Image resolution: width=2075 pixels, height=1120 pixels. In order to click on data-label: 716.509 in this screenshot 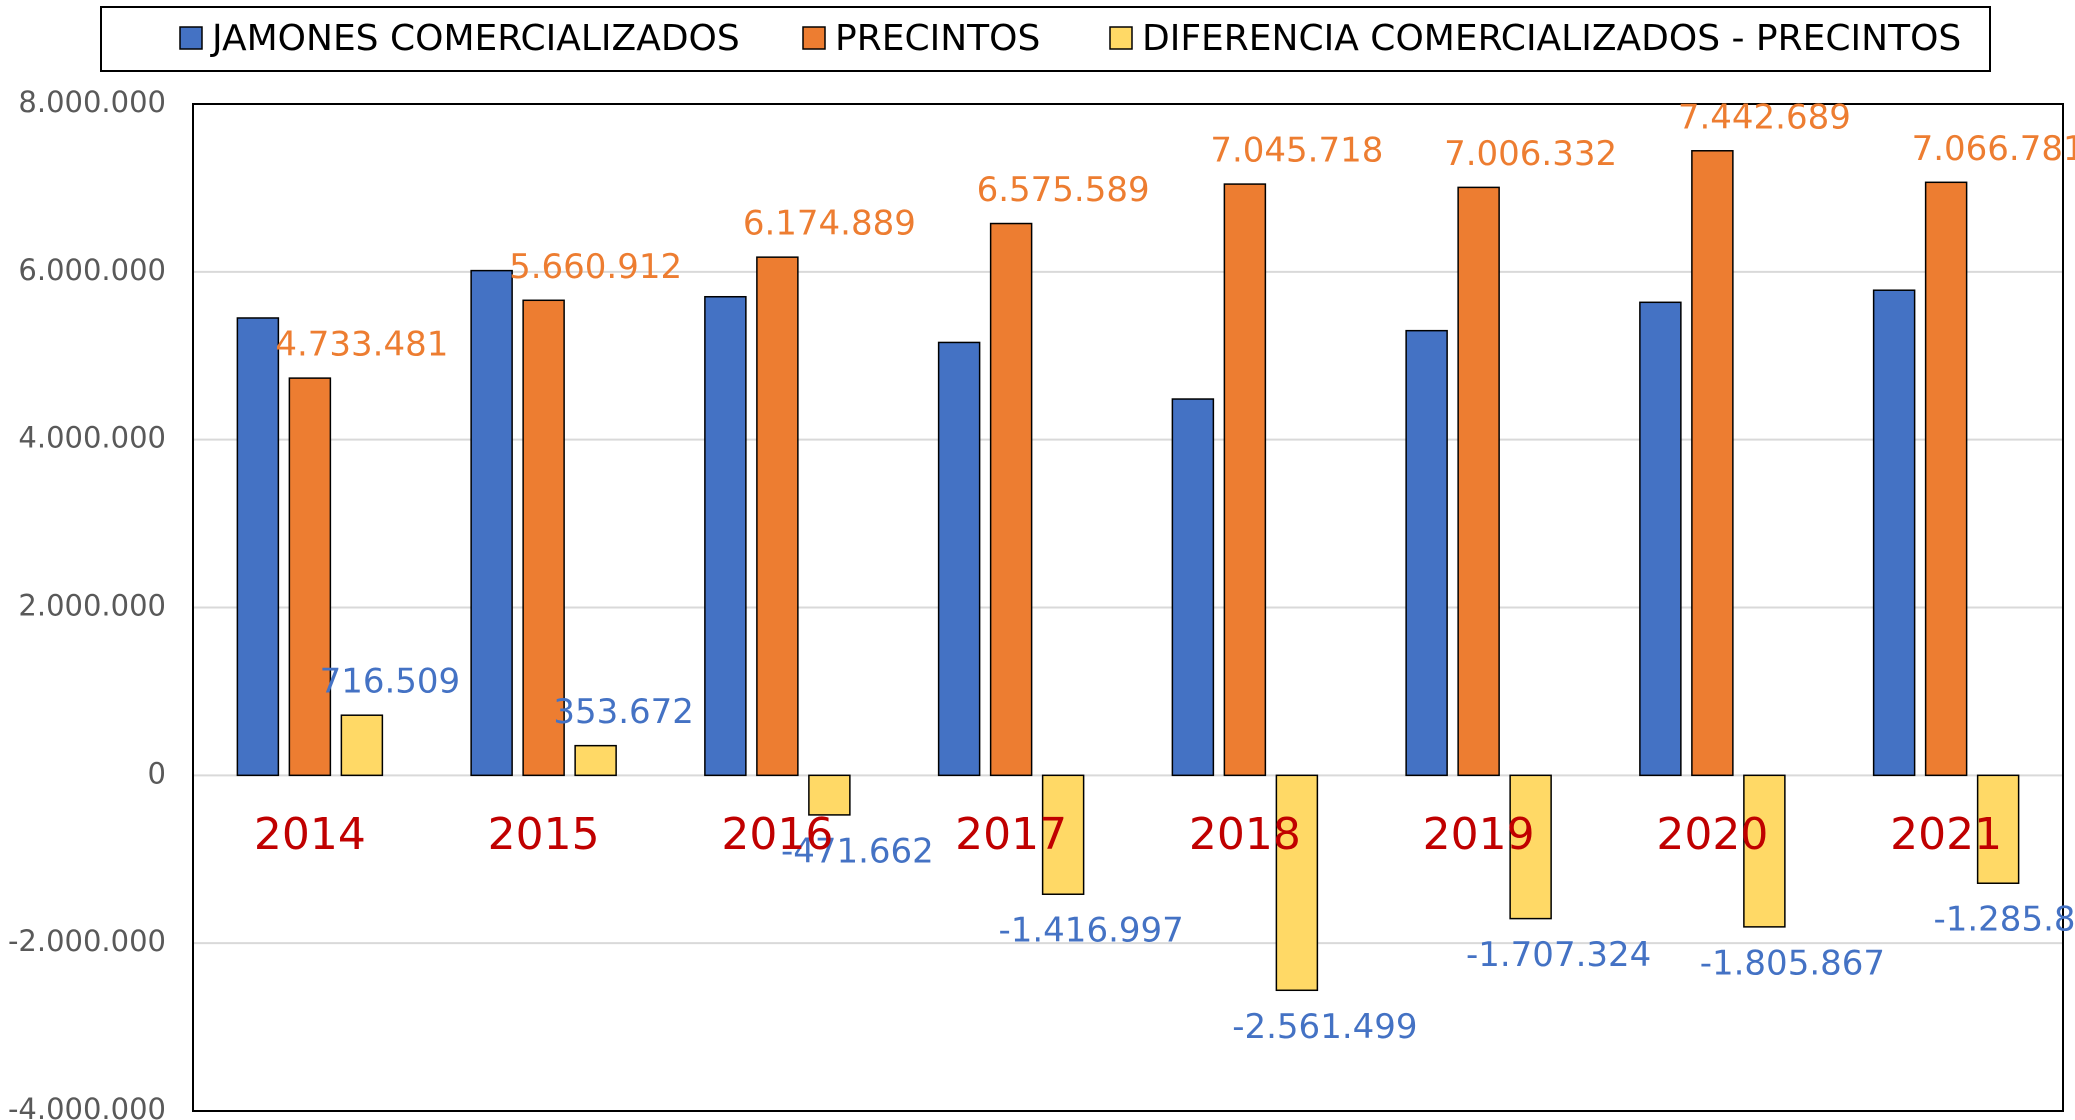, I will do `click(390, 682)`.